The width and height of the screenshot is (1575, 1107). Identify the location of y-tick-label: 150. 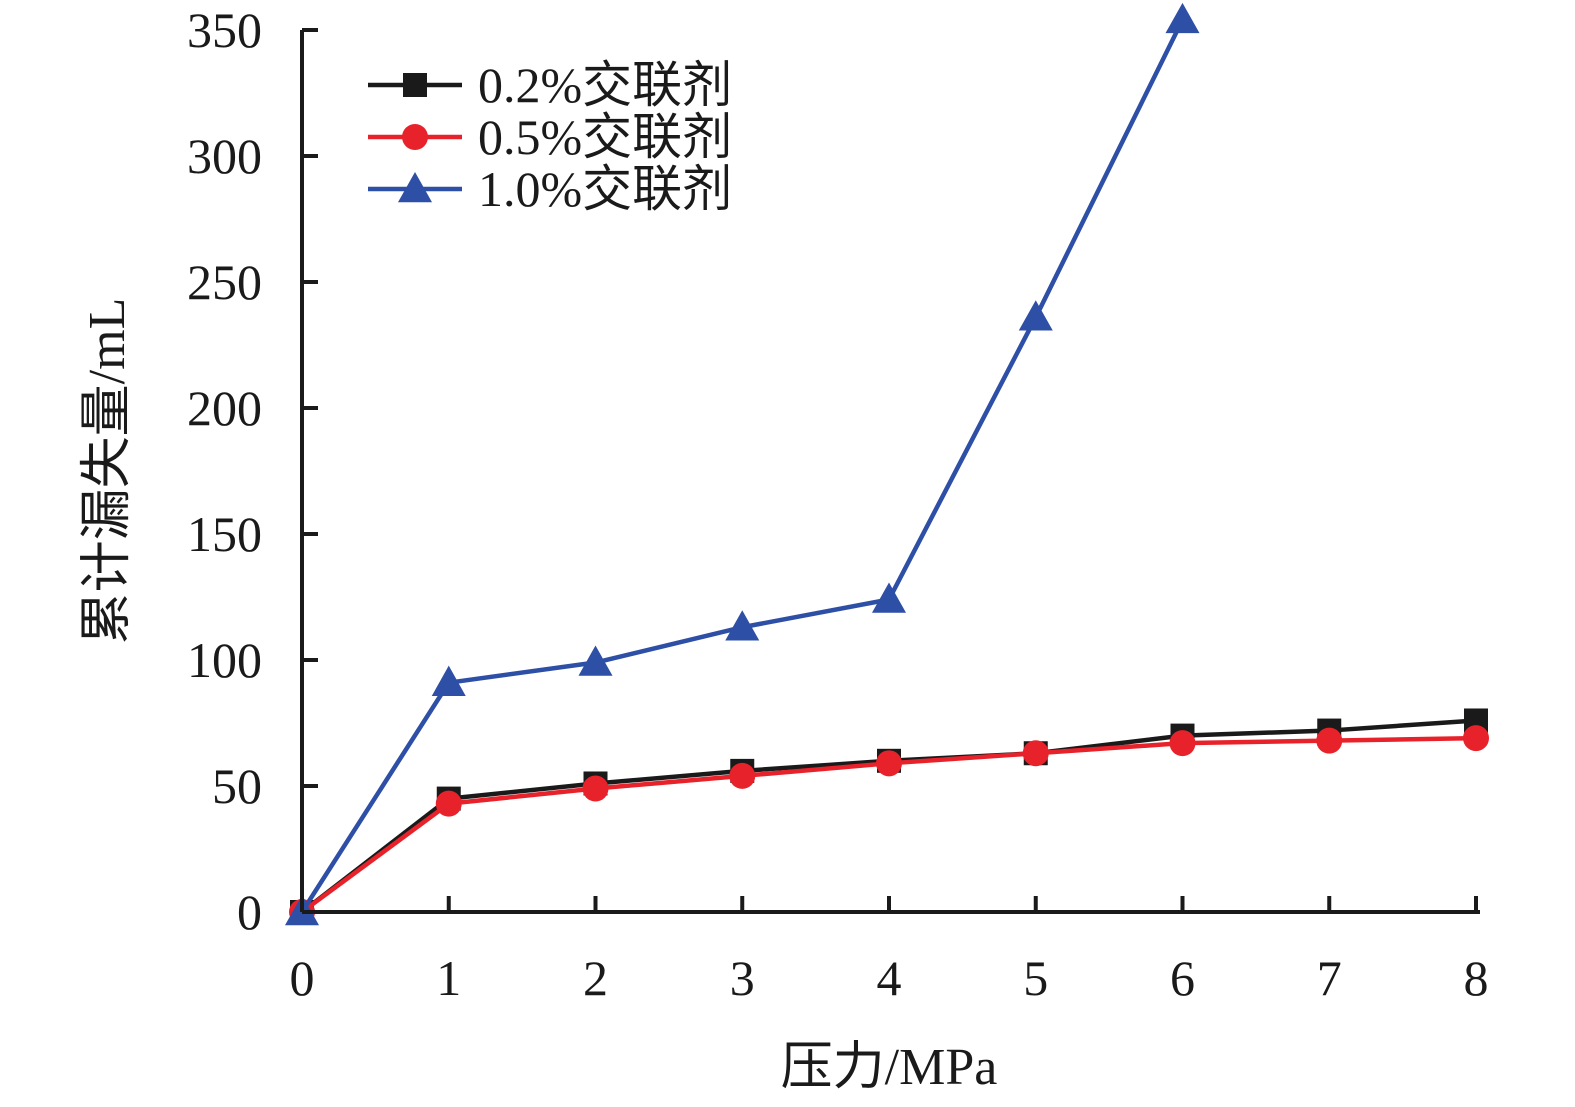
(224, 534).